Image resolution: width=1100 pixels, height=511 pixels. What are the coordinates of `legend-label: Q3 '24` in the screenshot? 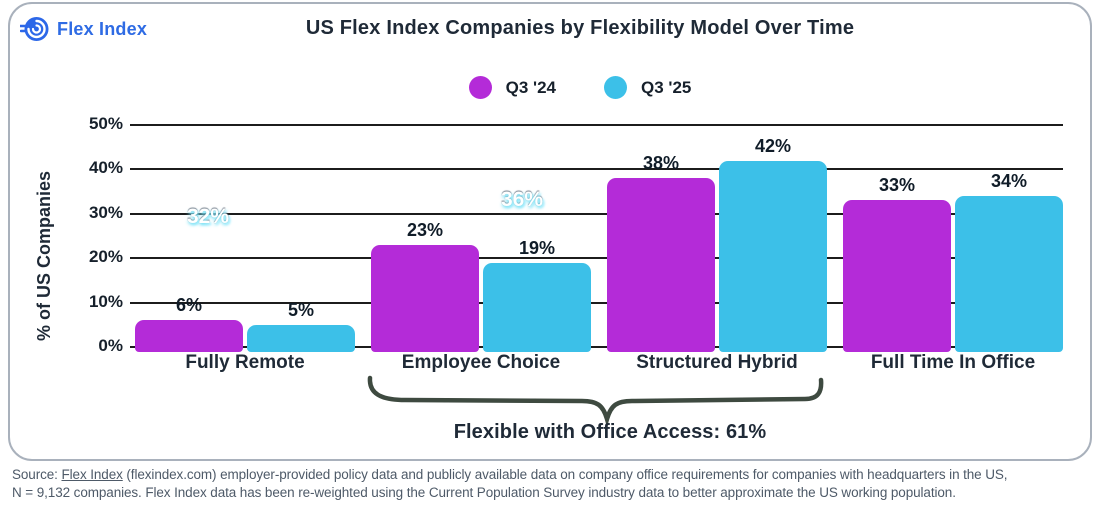 It's located at (530, 87).